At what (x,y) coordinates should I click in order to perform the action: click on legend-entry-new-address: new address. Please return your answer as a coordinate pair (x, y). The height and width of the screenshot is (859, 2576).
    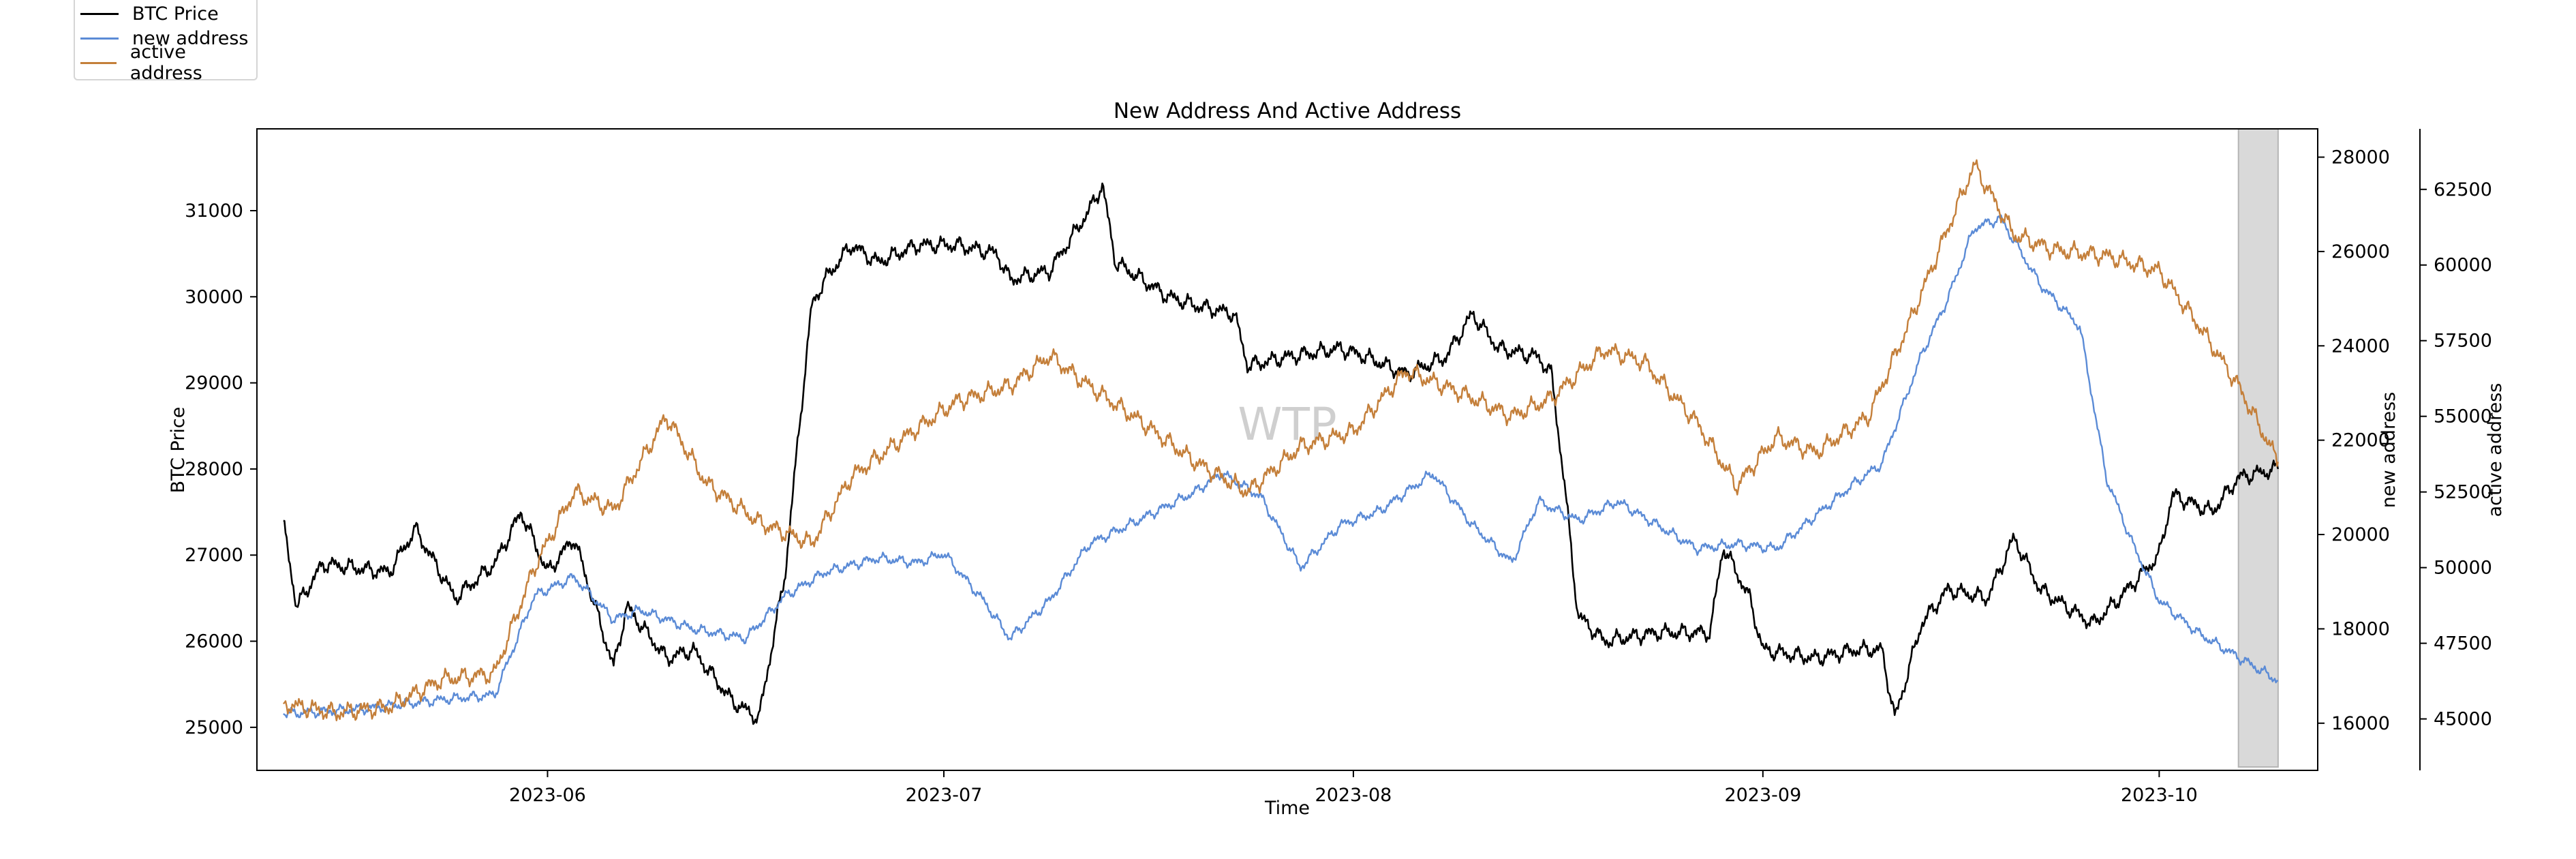
    Looking at the image, I should click on (164, 38).